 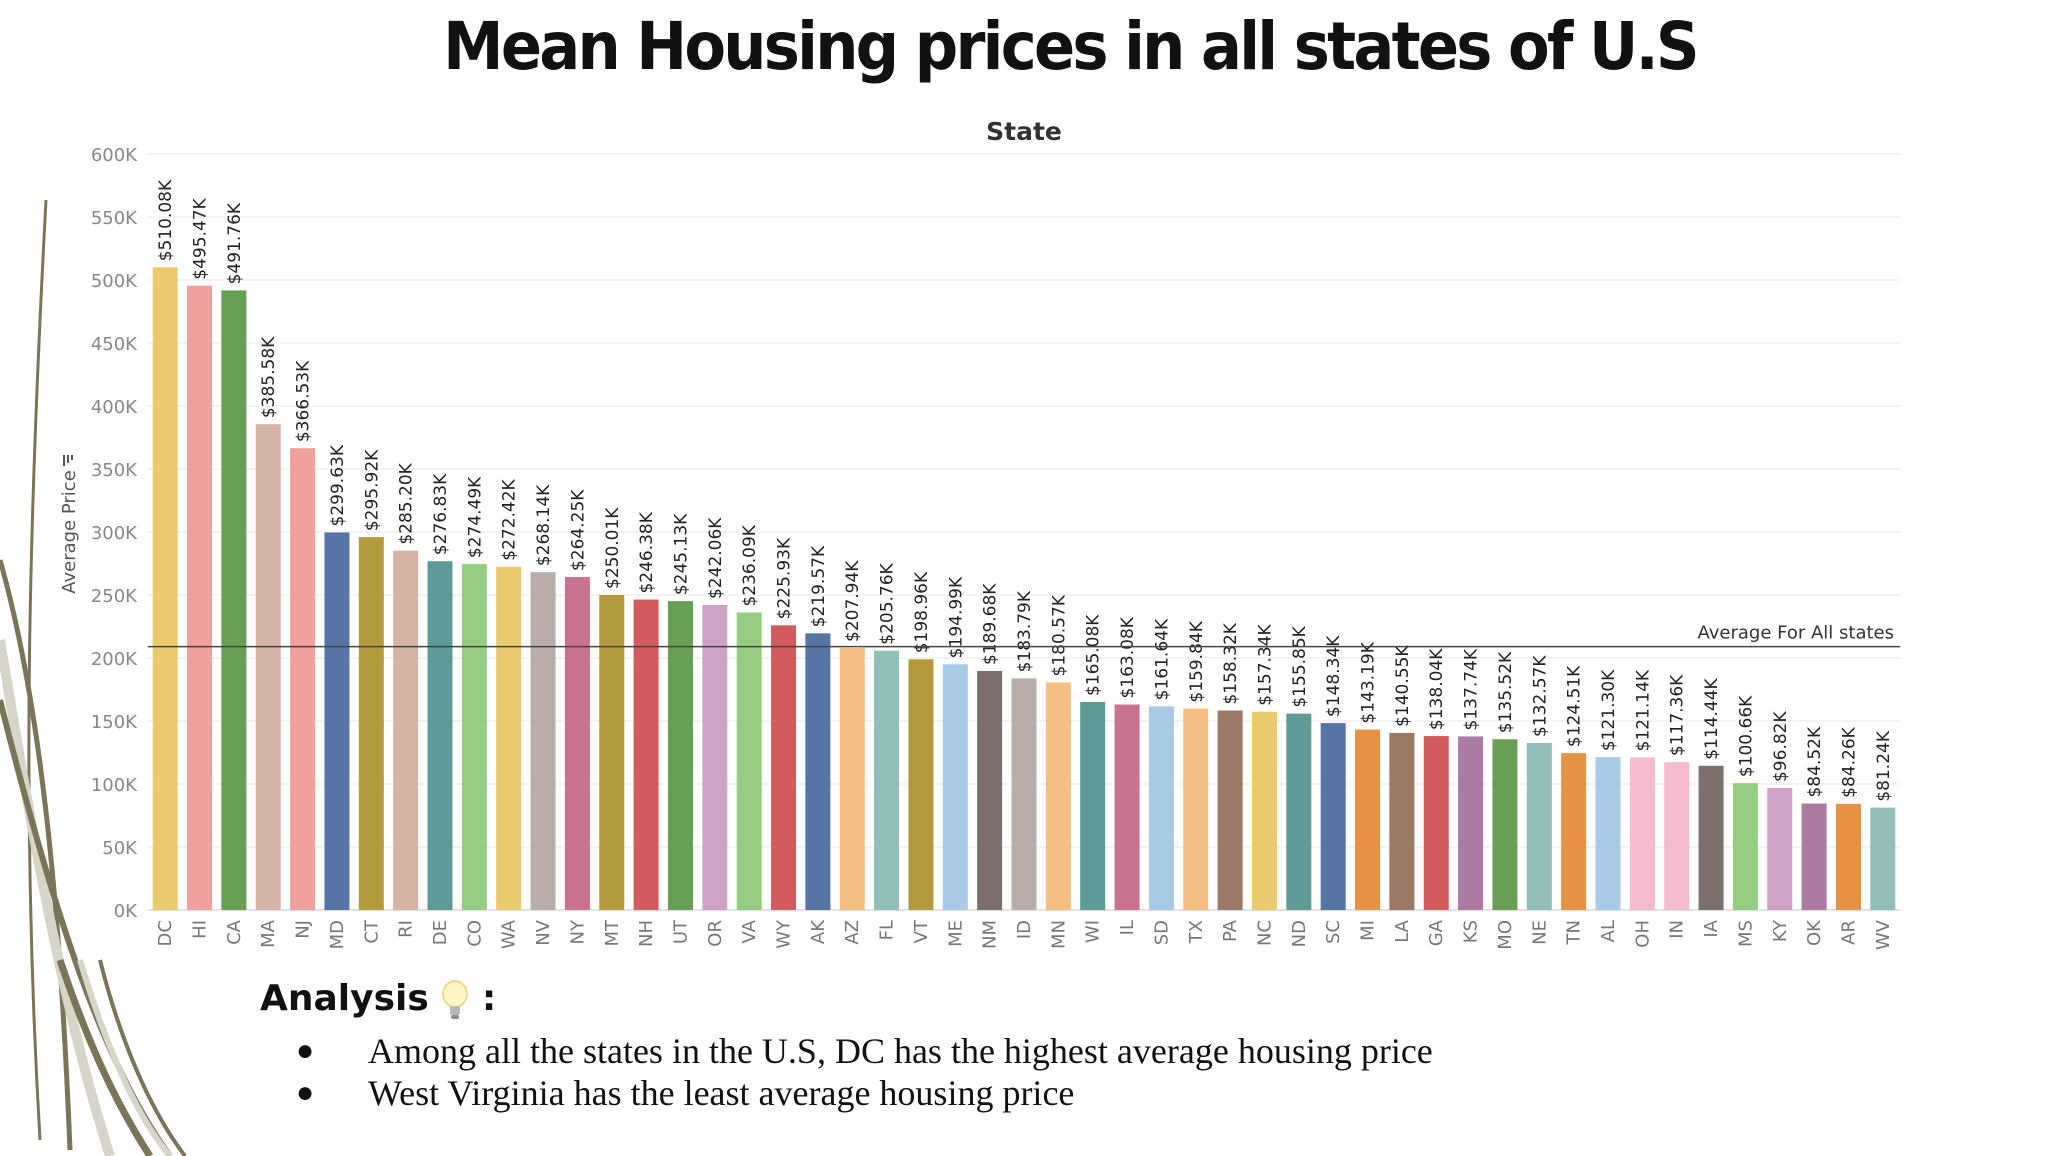 I want to click on y-tick-label: 250K, so click(x=114, y=596).